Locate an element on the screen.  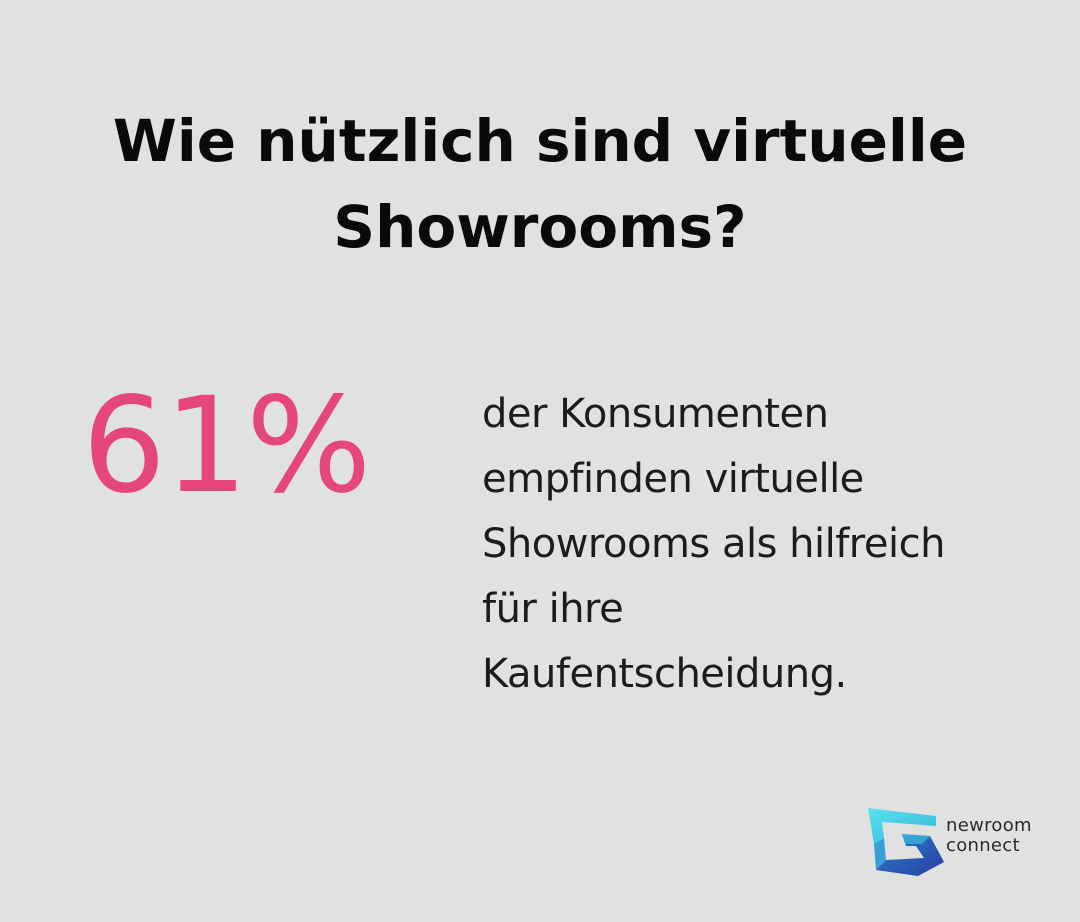
stat-description-line-3: Showrooms als hilfreich is located at coordinates (713, 544).